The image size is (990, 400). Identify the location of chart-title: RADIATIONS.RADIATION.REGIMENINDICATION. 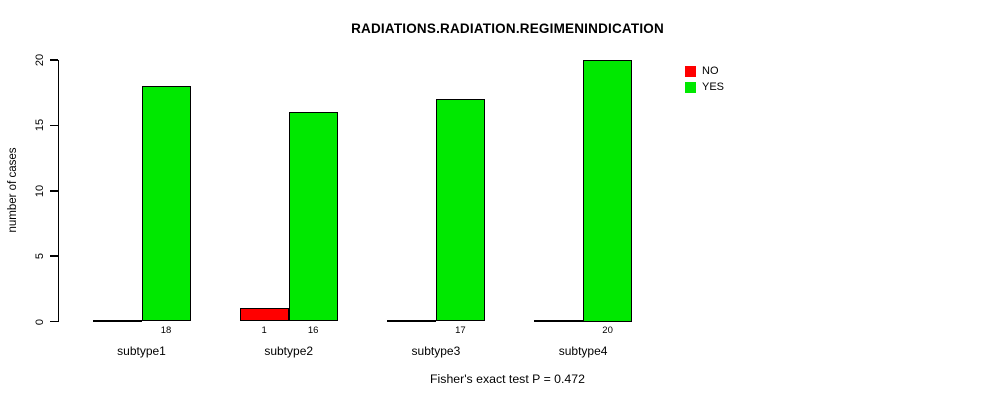
(507, 28).